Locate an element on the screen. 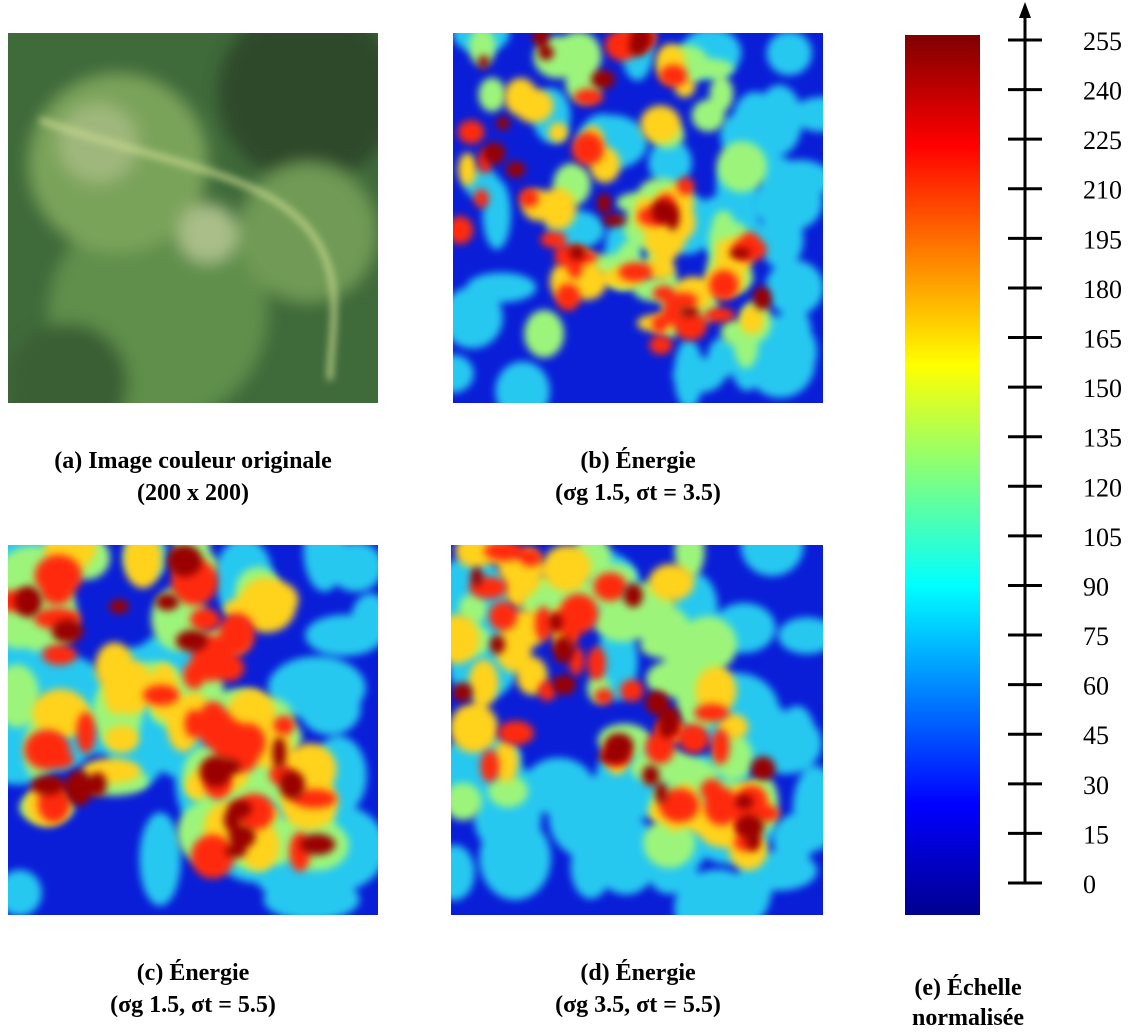 Image resolution: width=1141 pixels, height=1033 pixels. scale-arrow is located at coordinates (1025, 10).